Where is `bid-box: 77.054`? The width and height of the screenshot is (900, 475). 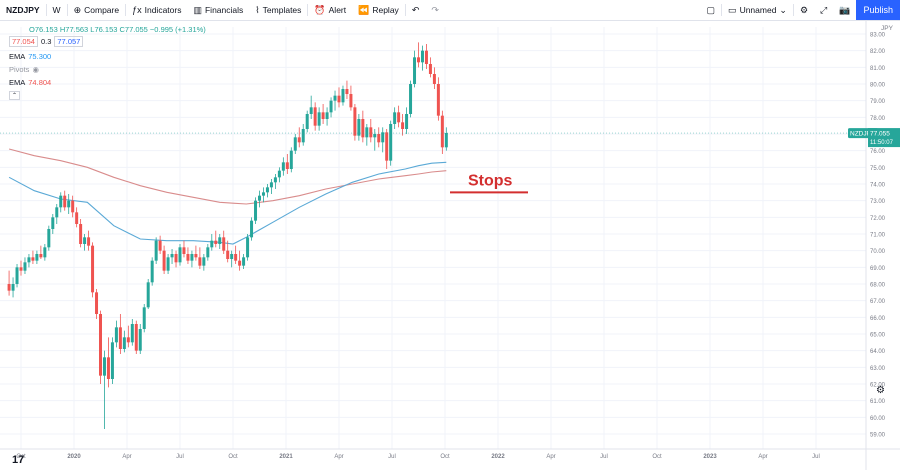
bid-box: 77.054 is located at coordinates (23, 41).